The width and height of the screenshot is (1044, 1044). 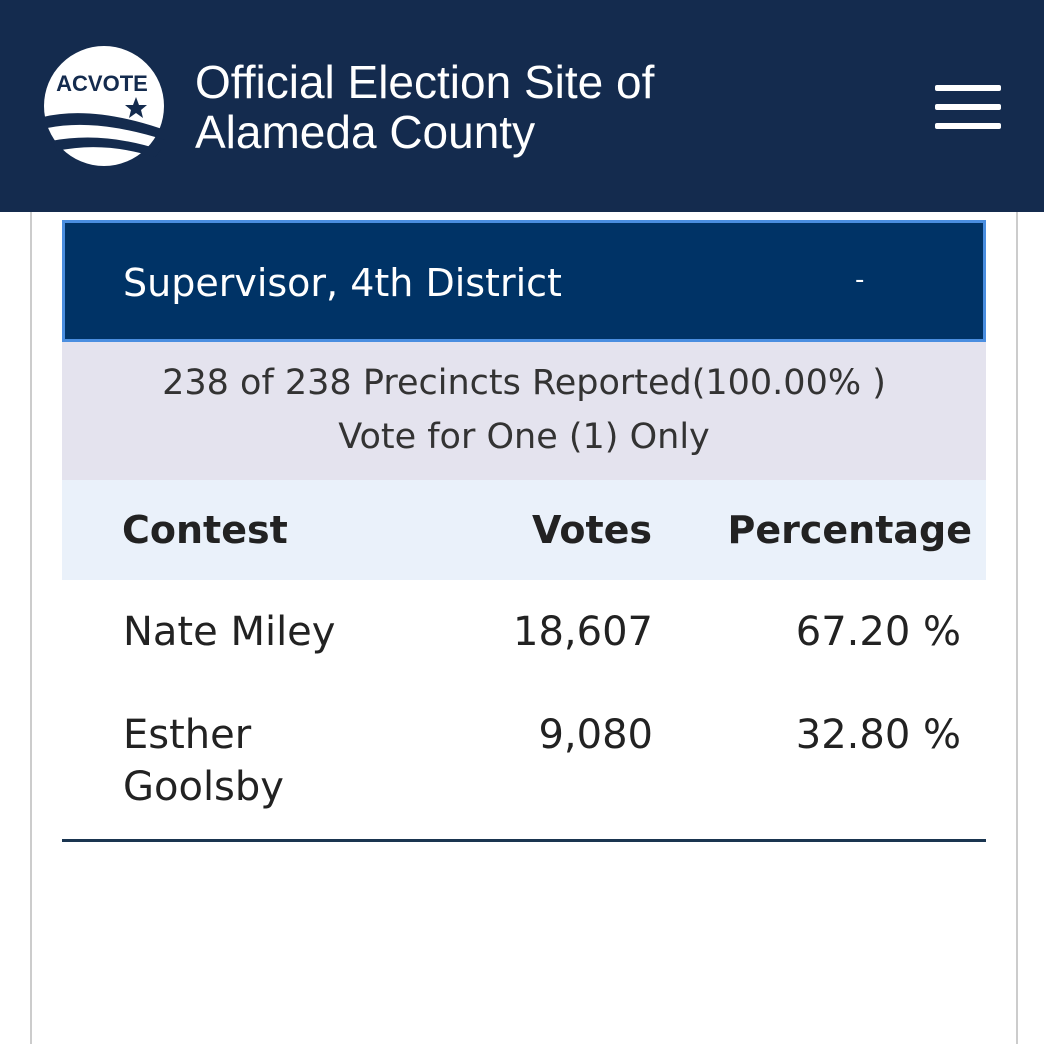 What do you see at coordinates (425, 82) in the screenshot?
I see `site-title: Official Election Site of` at bounding box center [425, 82].